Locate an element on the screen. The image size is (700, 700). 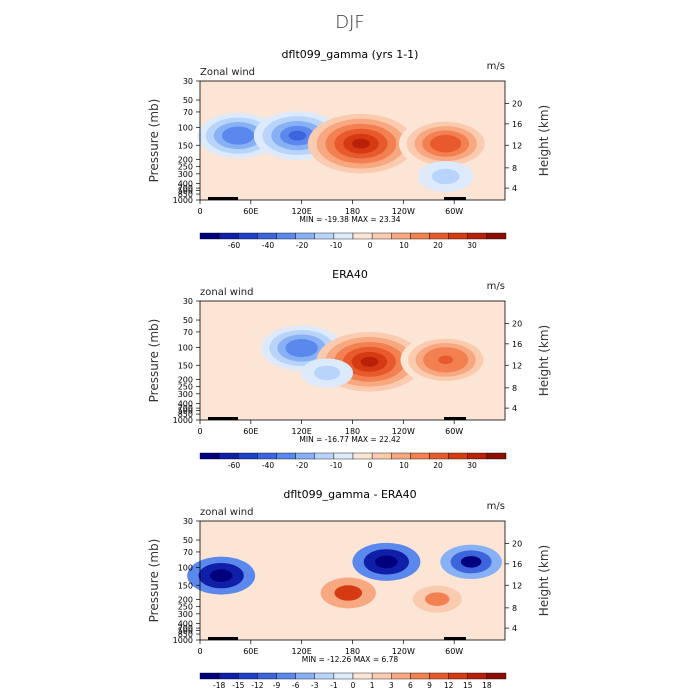
colorbar-label: -40 is located at coordinates (268, 465).